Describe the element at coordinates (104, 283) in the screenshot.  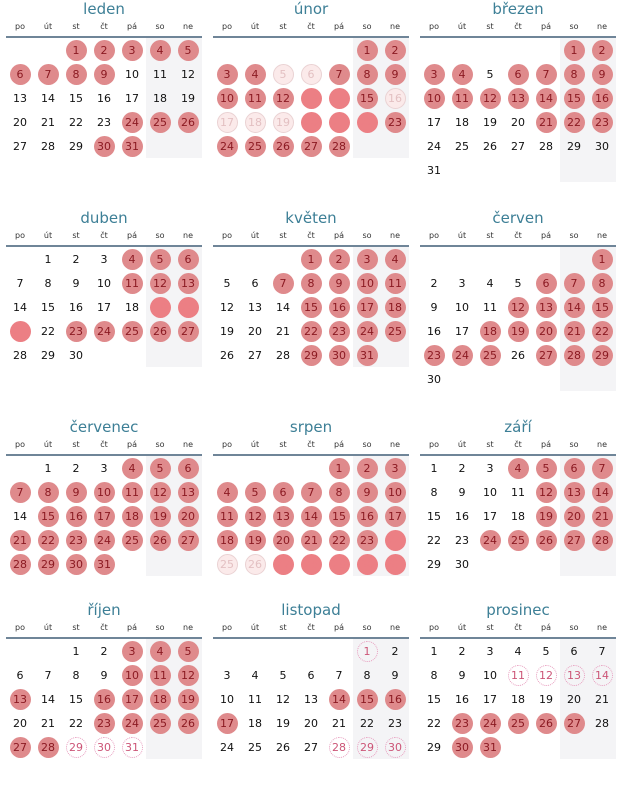
I see `day-cell: 10` at that location.